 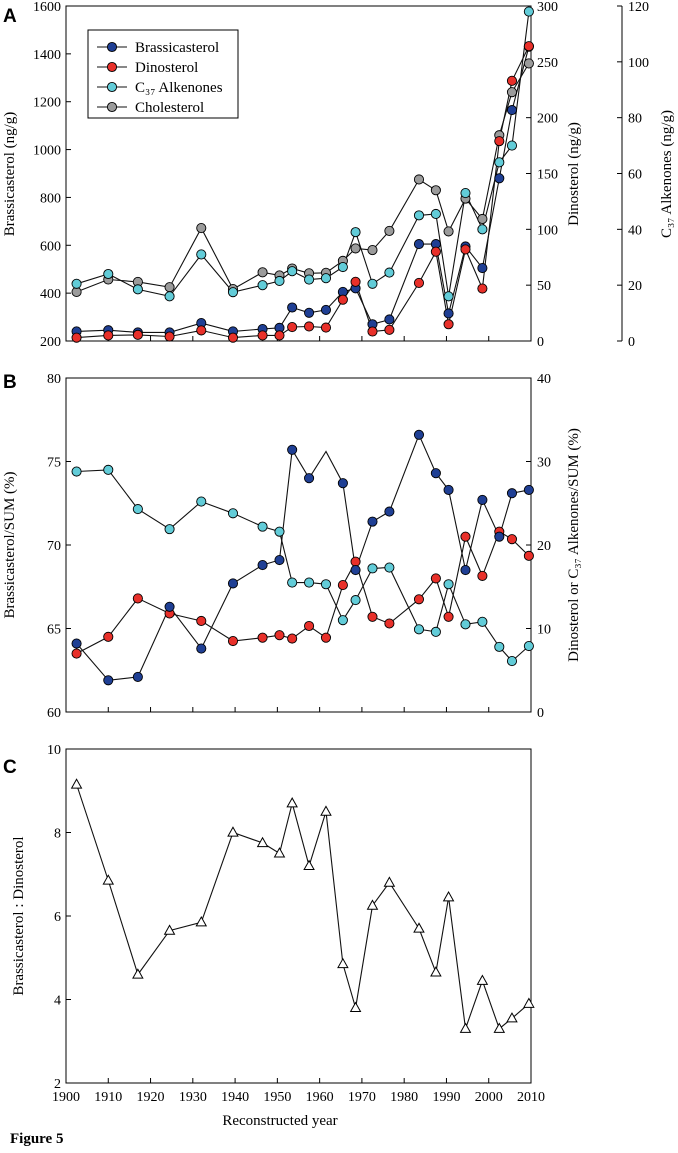 What do you see at coordinates (57, 917) in the screenshot?
I see `panel-c-left-tick-label: 6` at bounding box center [57, 917].